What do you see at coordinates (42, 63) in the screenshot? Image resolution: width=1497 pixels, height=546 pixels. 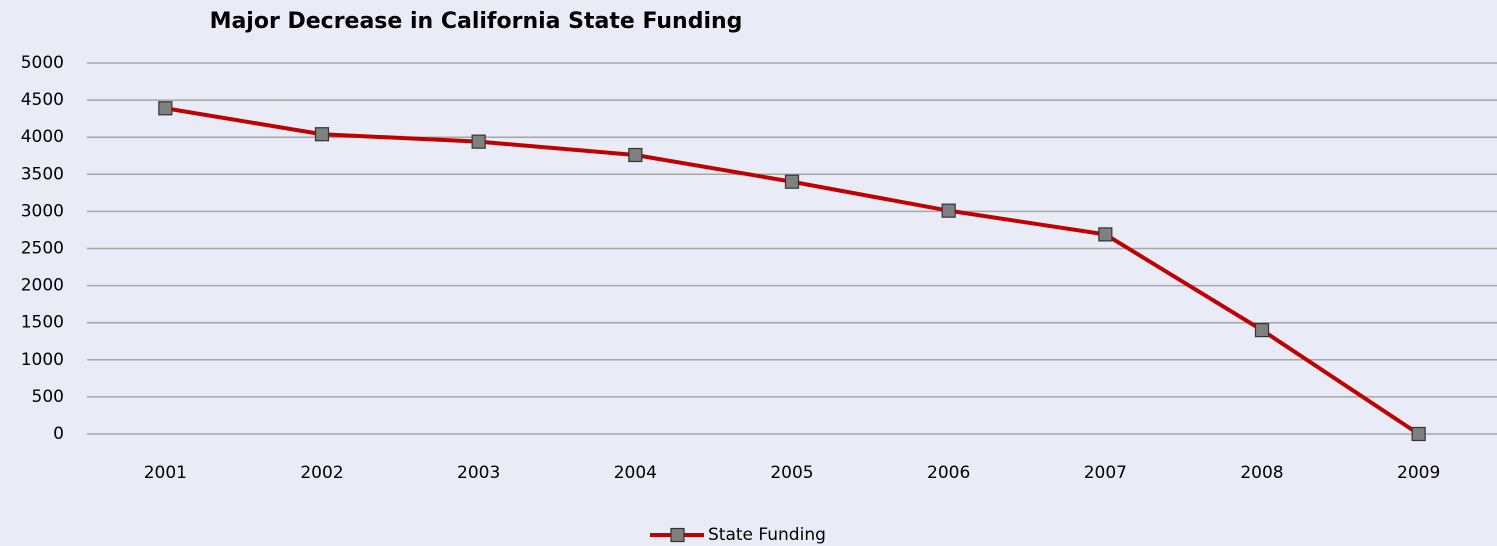 I see `y-tick-label: 5000` at bounding box center [42, 63].